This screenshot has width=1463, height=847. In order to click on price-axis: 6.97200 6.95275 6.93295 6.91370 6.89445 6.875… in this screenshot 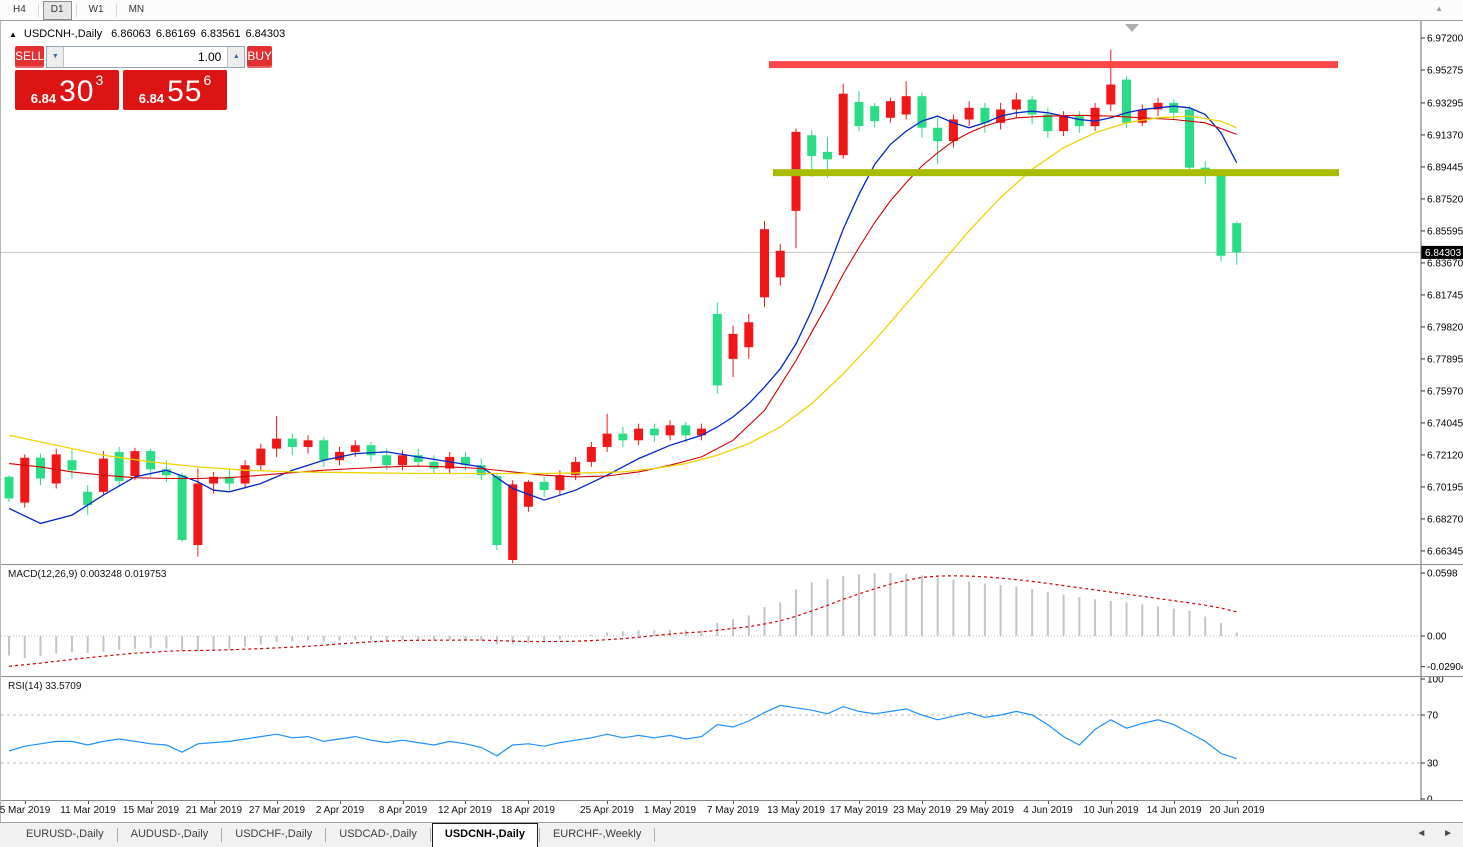, I will do `click(1441, 292)`.